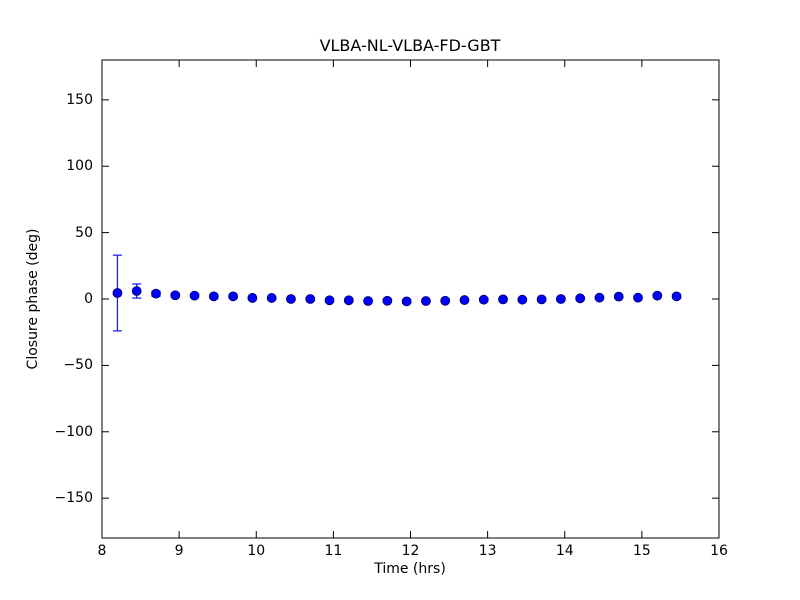 This screenshot has height=600, width=800. I want to click on x-axis-label: Time (hrs), so click(410, 569).